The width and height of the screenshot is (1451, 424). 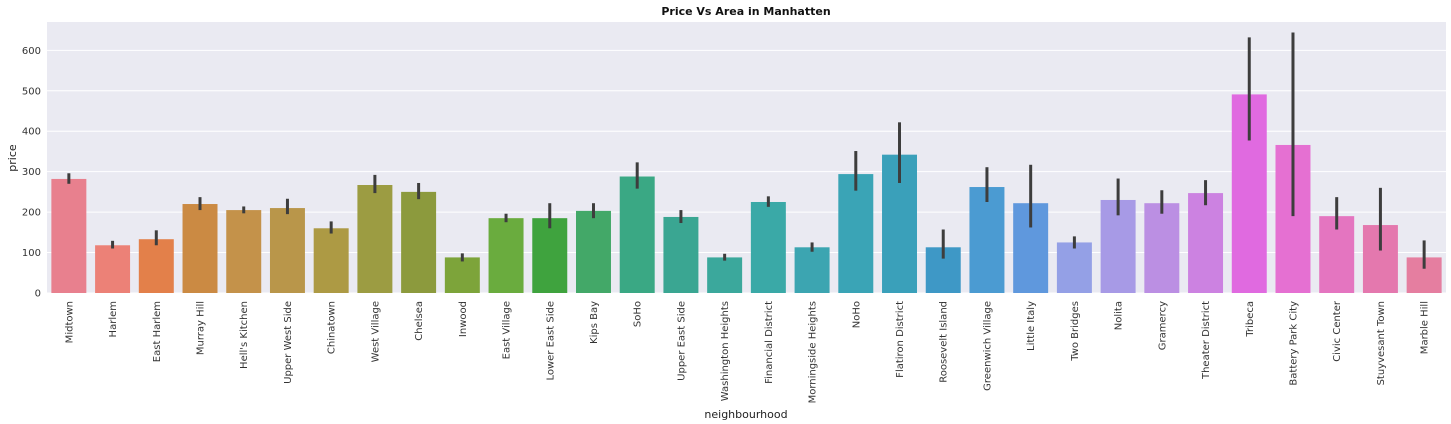 What do you see at coordinates (1425, 327) in the screenshot?
I see `x-tick-label: Marble Hill` at bounding box center [1425, 327].